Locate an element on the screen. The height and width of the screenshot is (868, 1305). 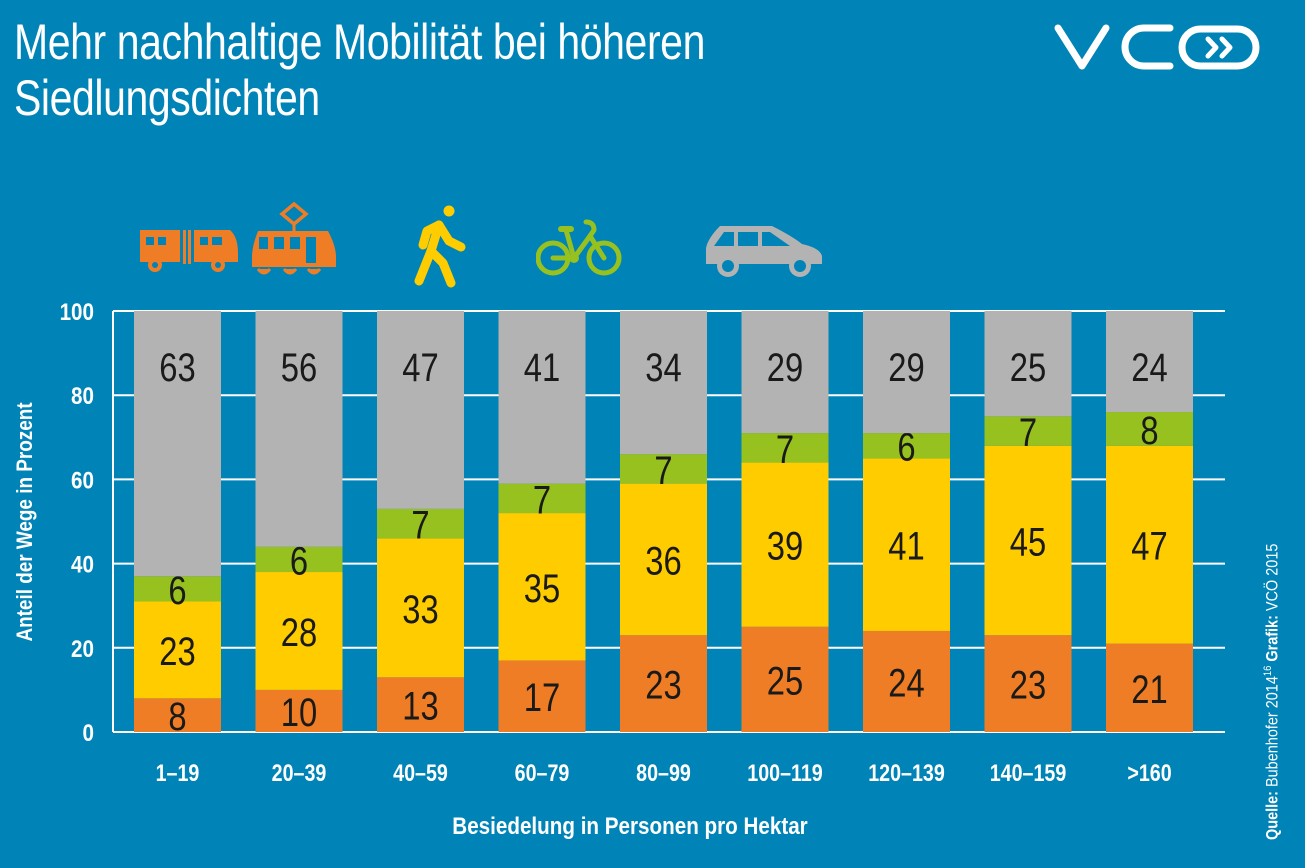
data-label: 39 is located at coordinates (785, 546).